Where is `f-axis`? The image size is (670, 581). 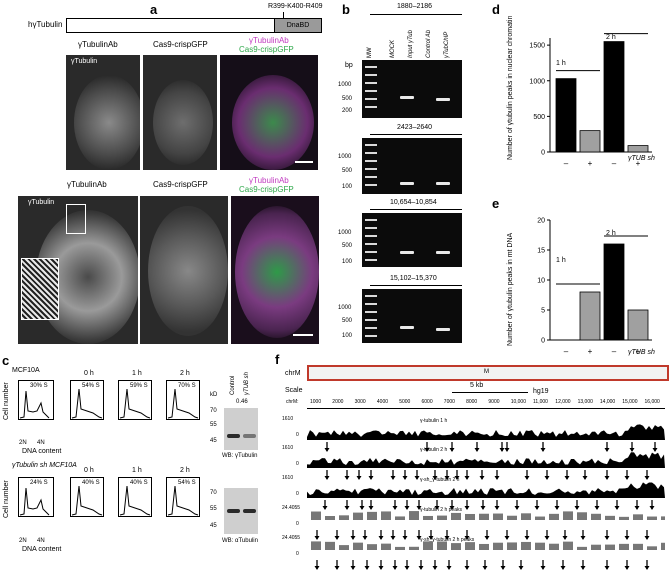 f-axis is located at coordinates (486, 408).